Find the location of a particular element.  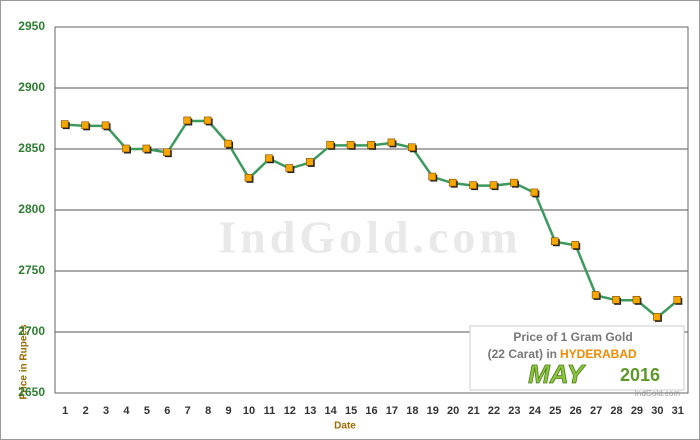

x-tick-label: 15 is located at coordinates (351, 411).